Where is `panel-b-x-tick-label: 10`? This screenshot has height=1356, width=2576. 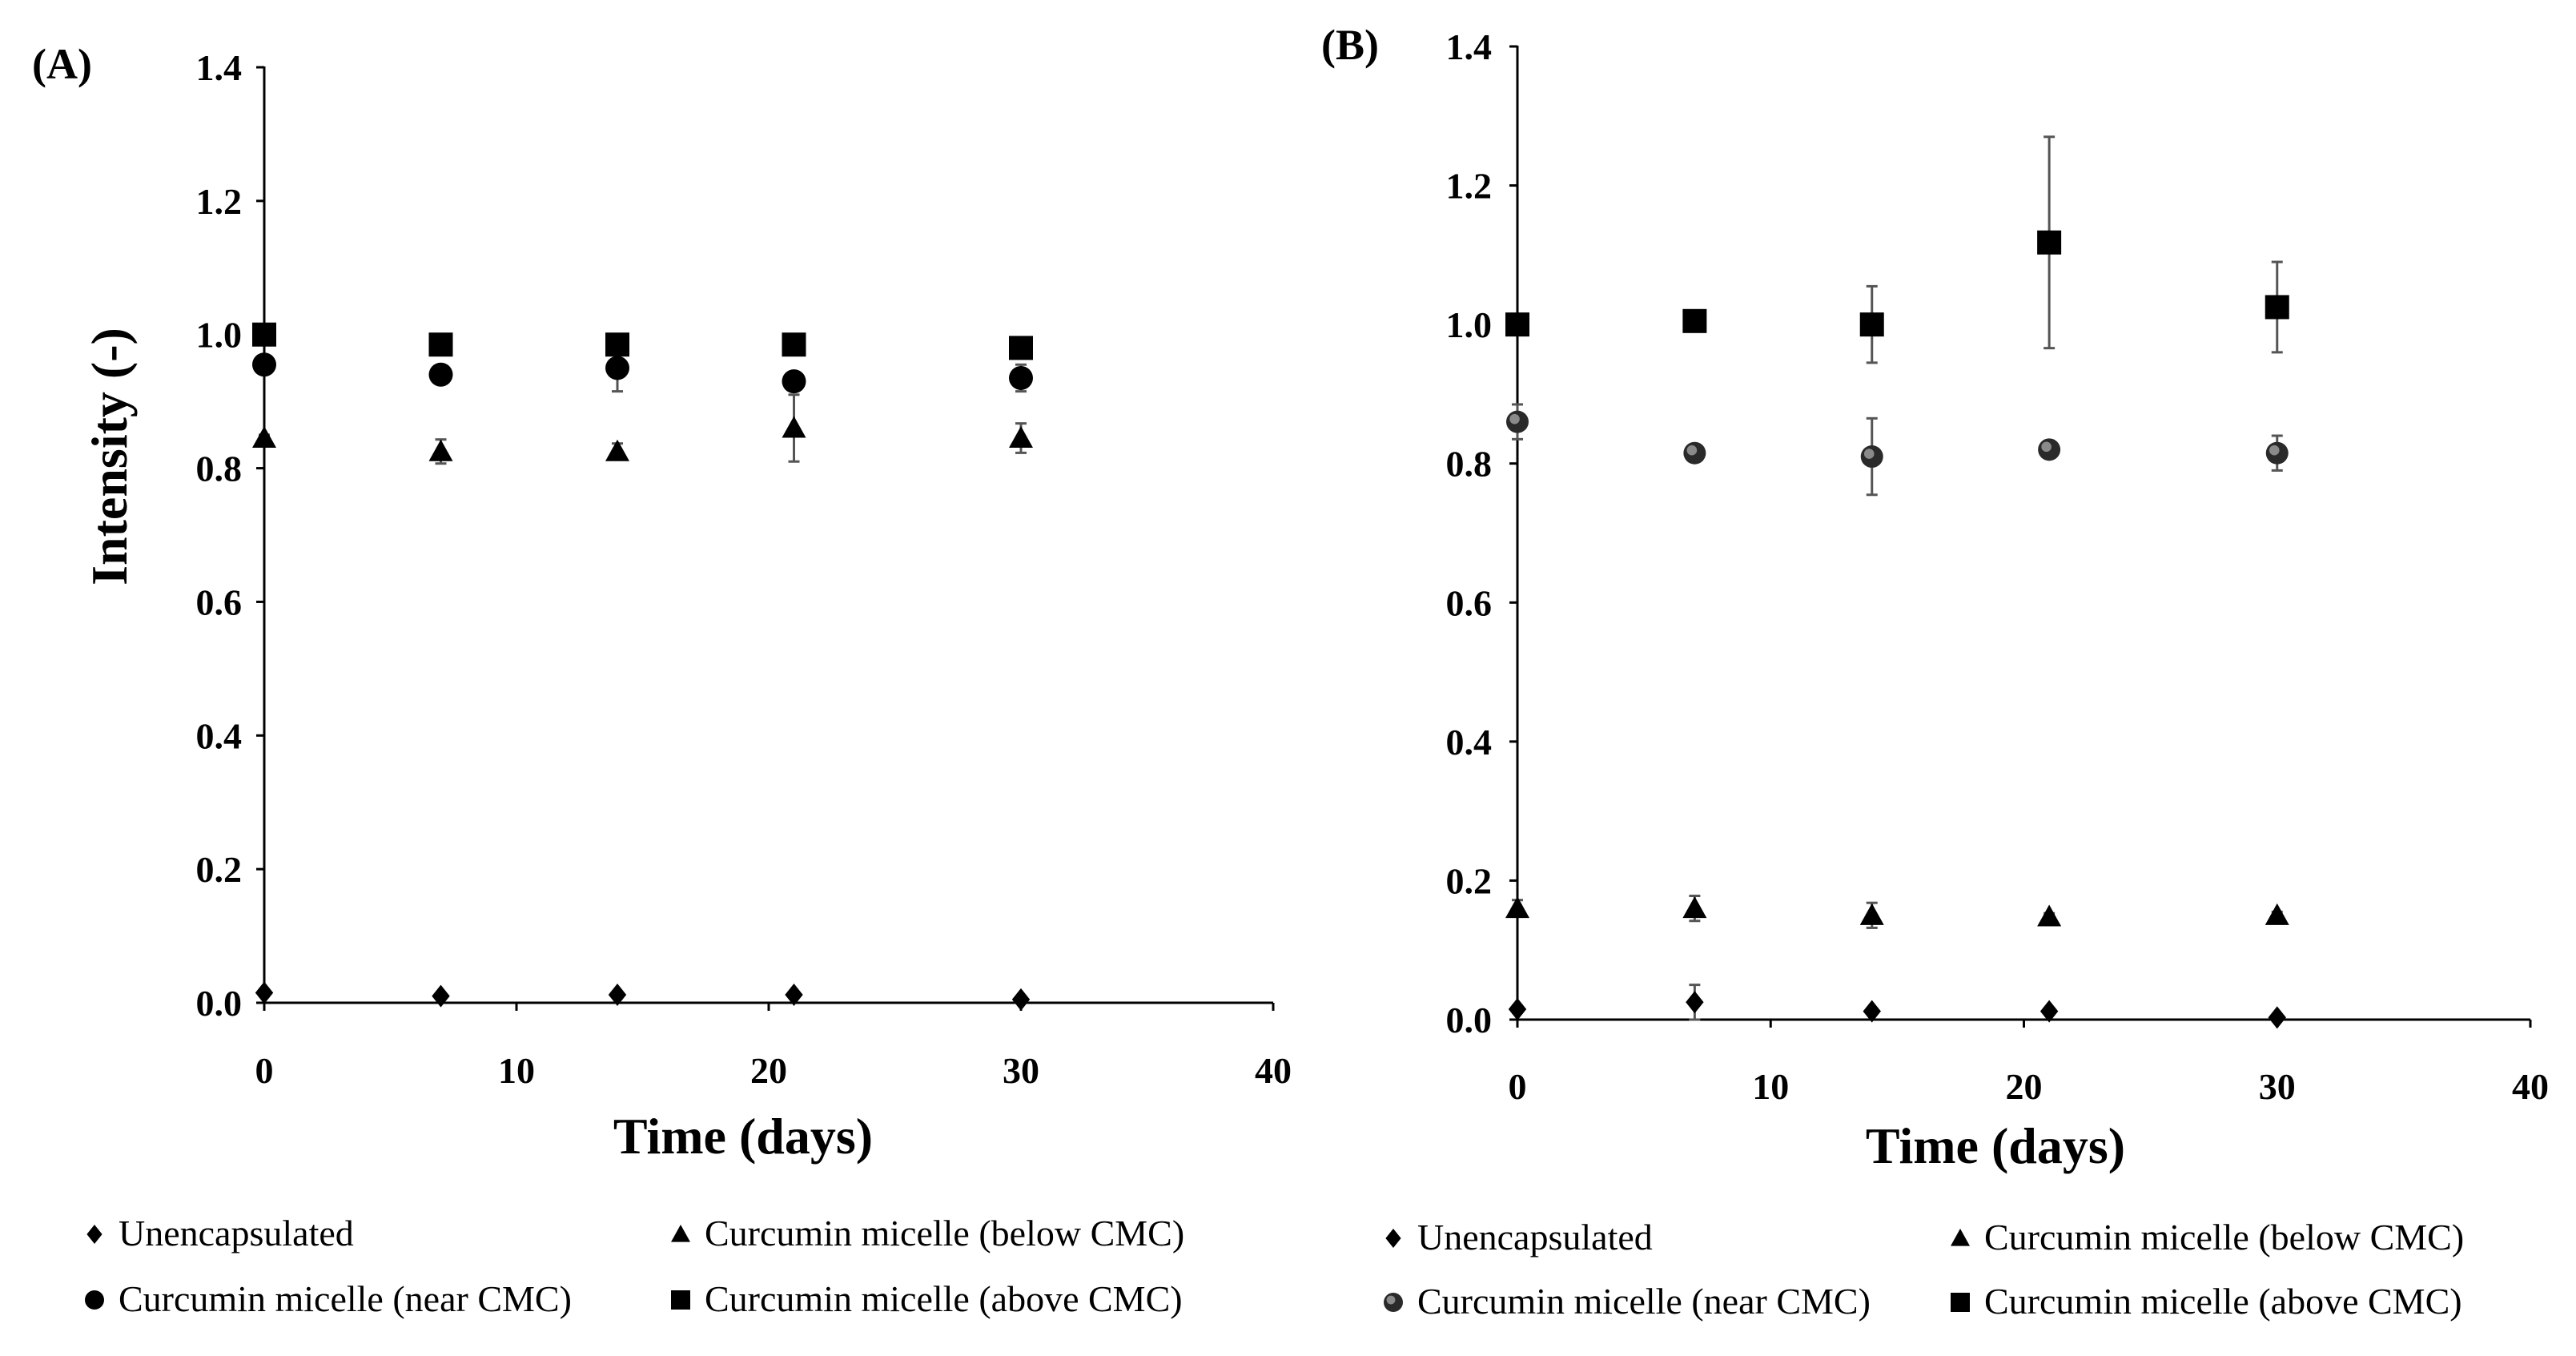
panel-b-x-tick-label: 10 is located at coordinates (1770, 1086).